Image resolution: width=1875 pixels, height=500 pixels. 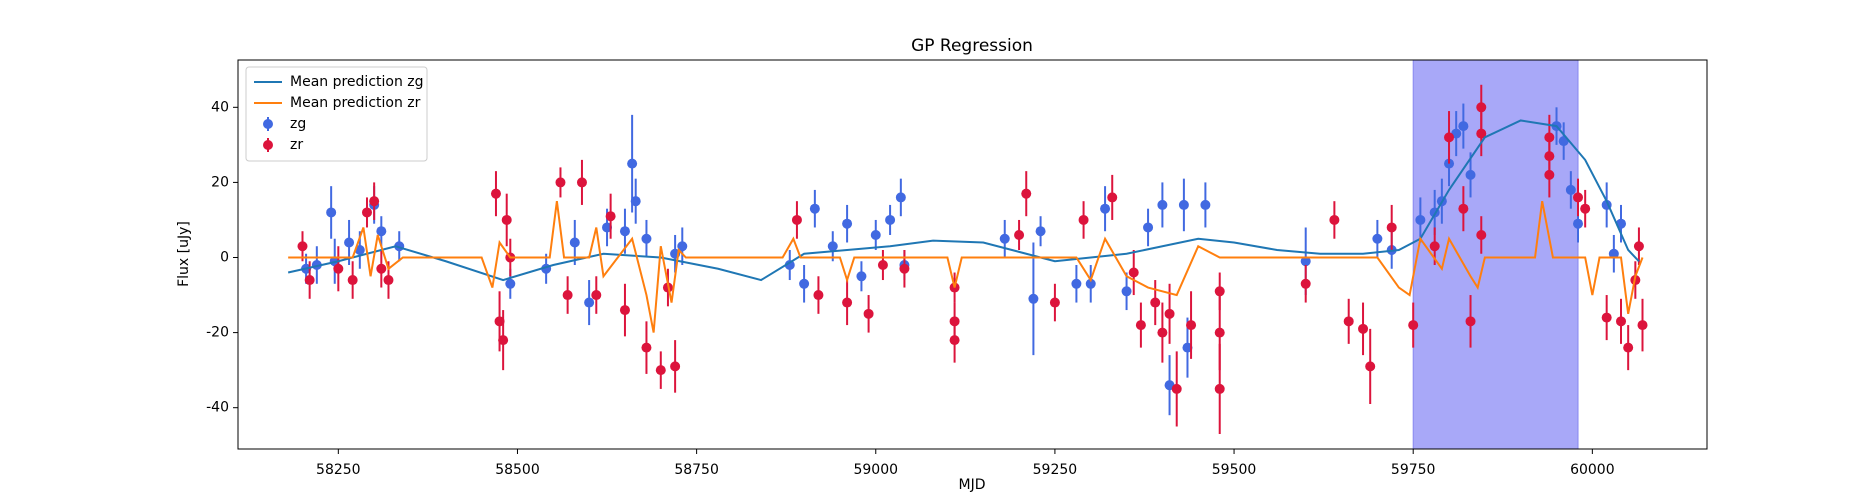 What do you see at coordinates (355, 103) in the screenshot?
I see `legend-label: Mean prediction zr` at bounding box center [355, 103].